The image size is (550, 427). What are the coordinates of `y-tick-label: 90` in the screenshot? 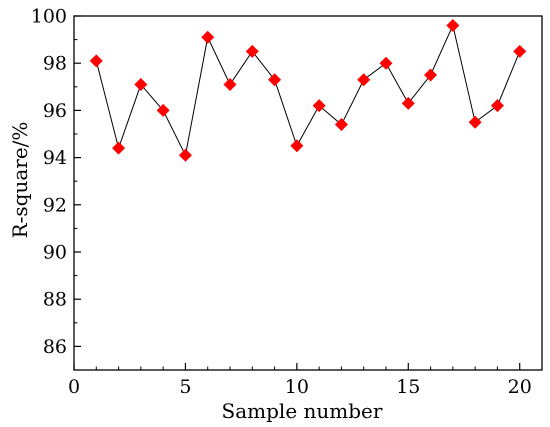 It's located at (55, 253).